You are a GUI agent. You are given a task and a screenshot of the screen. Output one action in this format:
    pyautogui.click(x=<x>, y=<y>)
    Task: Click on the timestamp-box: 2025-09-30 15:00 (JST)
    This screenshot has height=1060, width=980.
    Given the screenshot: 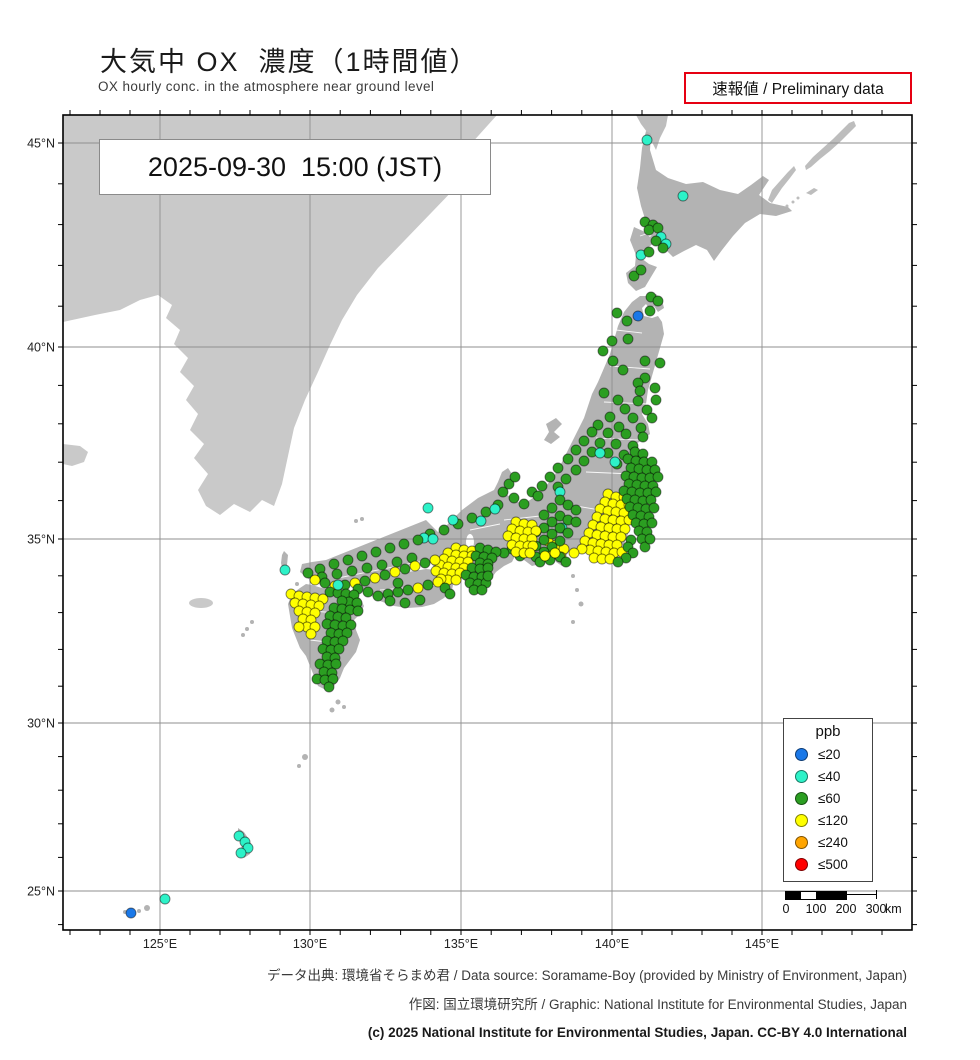 What is the action you would take?
    pyautogui.click(x=295, y=167)
    